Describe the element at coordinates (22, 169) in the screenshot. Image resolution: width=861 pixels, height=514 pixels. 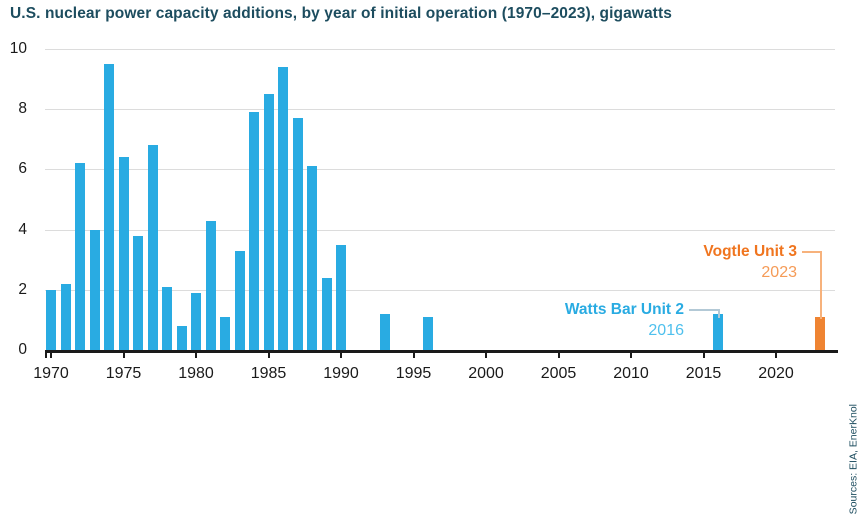
I see `y-tick-label-6: 6` at that location.